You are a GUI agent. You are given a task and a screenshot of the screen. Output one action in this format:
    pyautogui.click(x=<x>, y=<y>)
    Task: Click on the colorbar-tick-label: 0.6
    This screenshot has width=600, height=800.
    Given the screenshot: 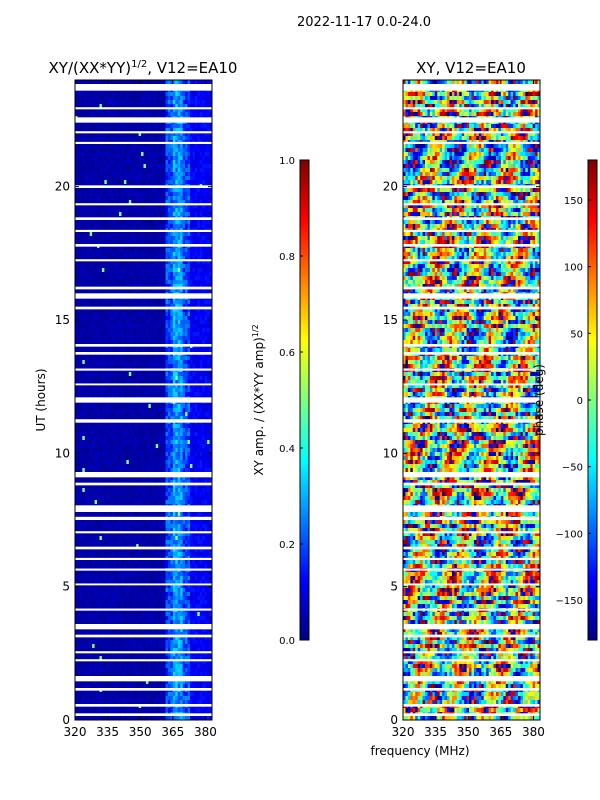 What is the action you would take?
    pyautogui.click(x=287, y=353)
    